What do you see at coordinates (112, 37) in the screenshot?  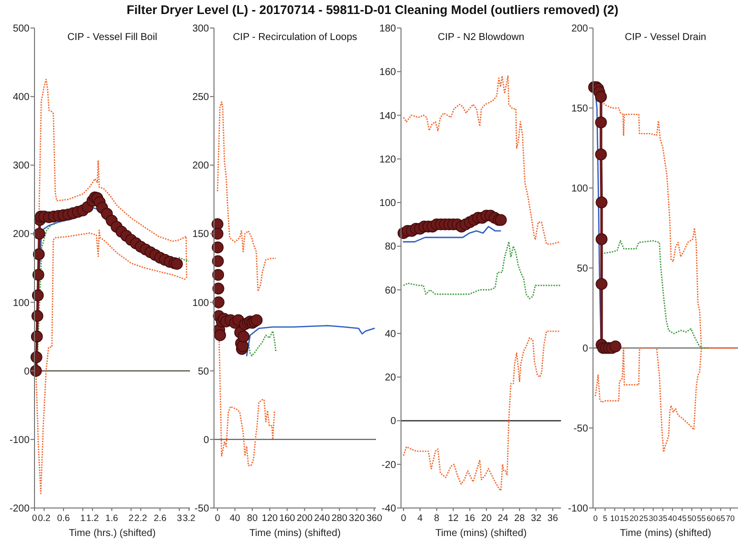 I see `chart-subtitle: CIP - Vessel Fill Boil` at bounding box center [112, 37].